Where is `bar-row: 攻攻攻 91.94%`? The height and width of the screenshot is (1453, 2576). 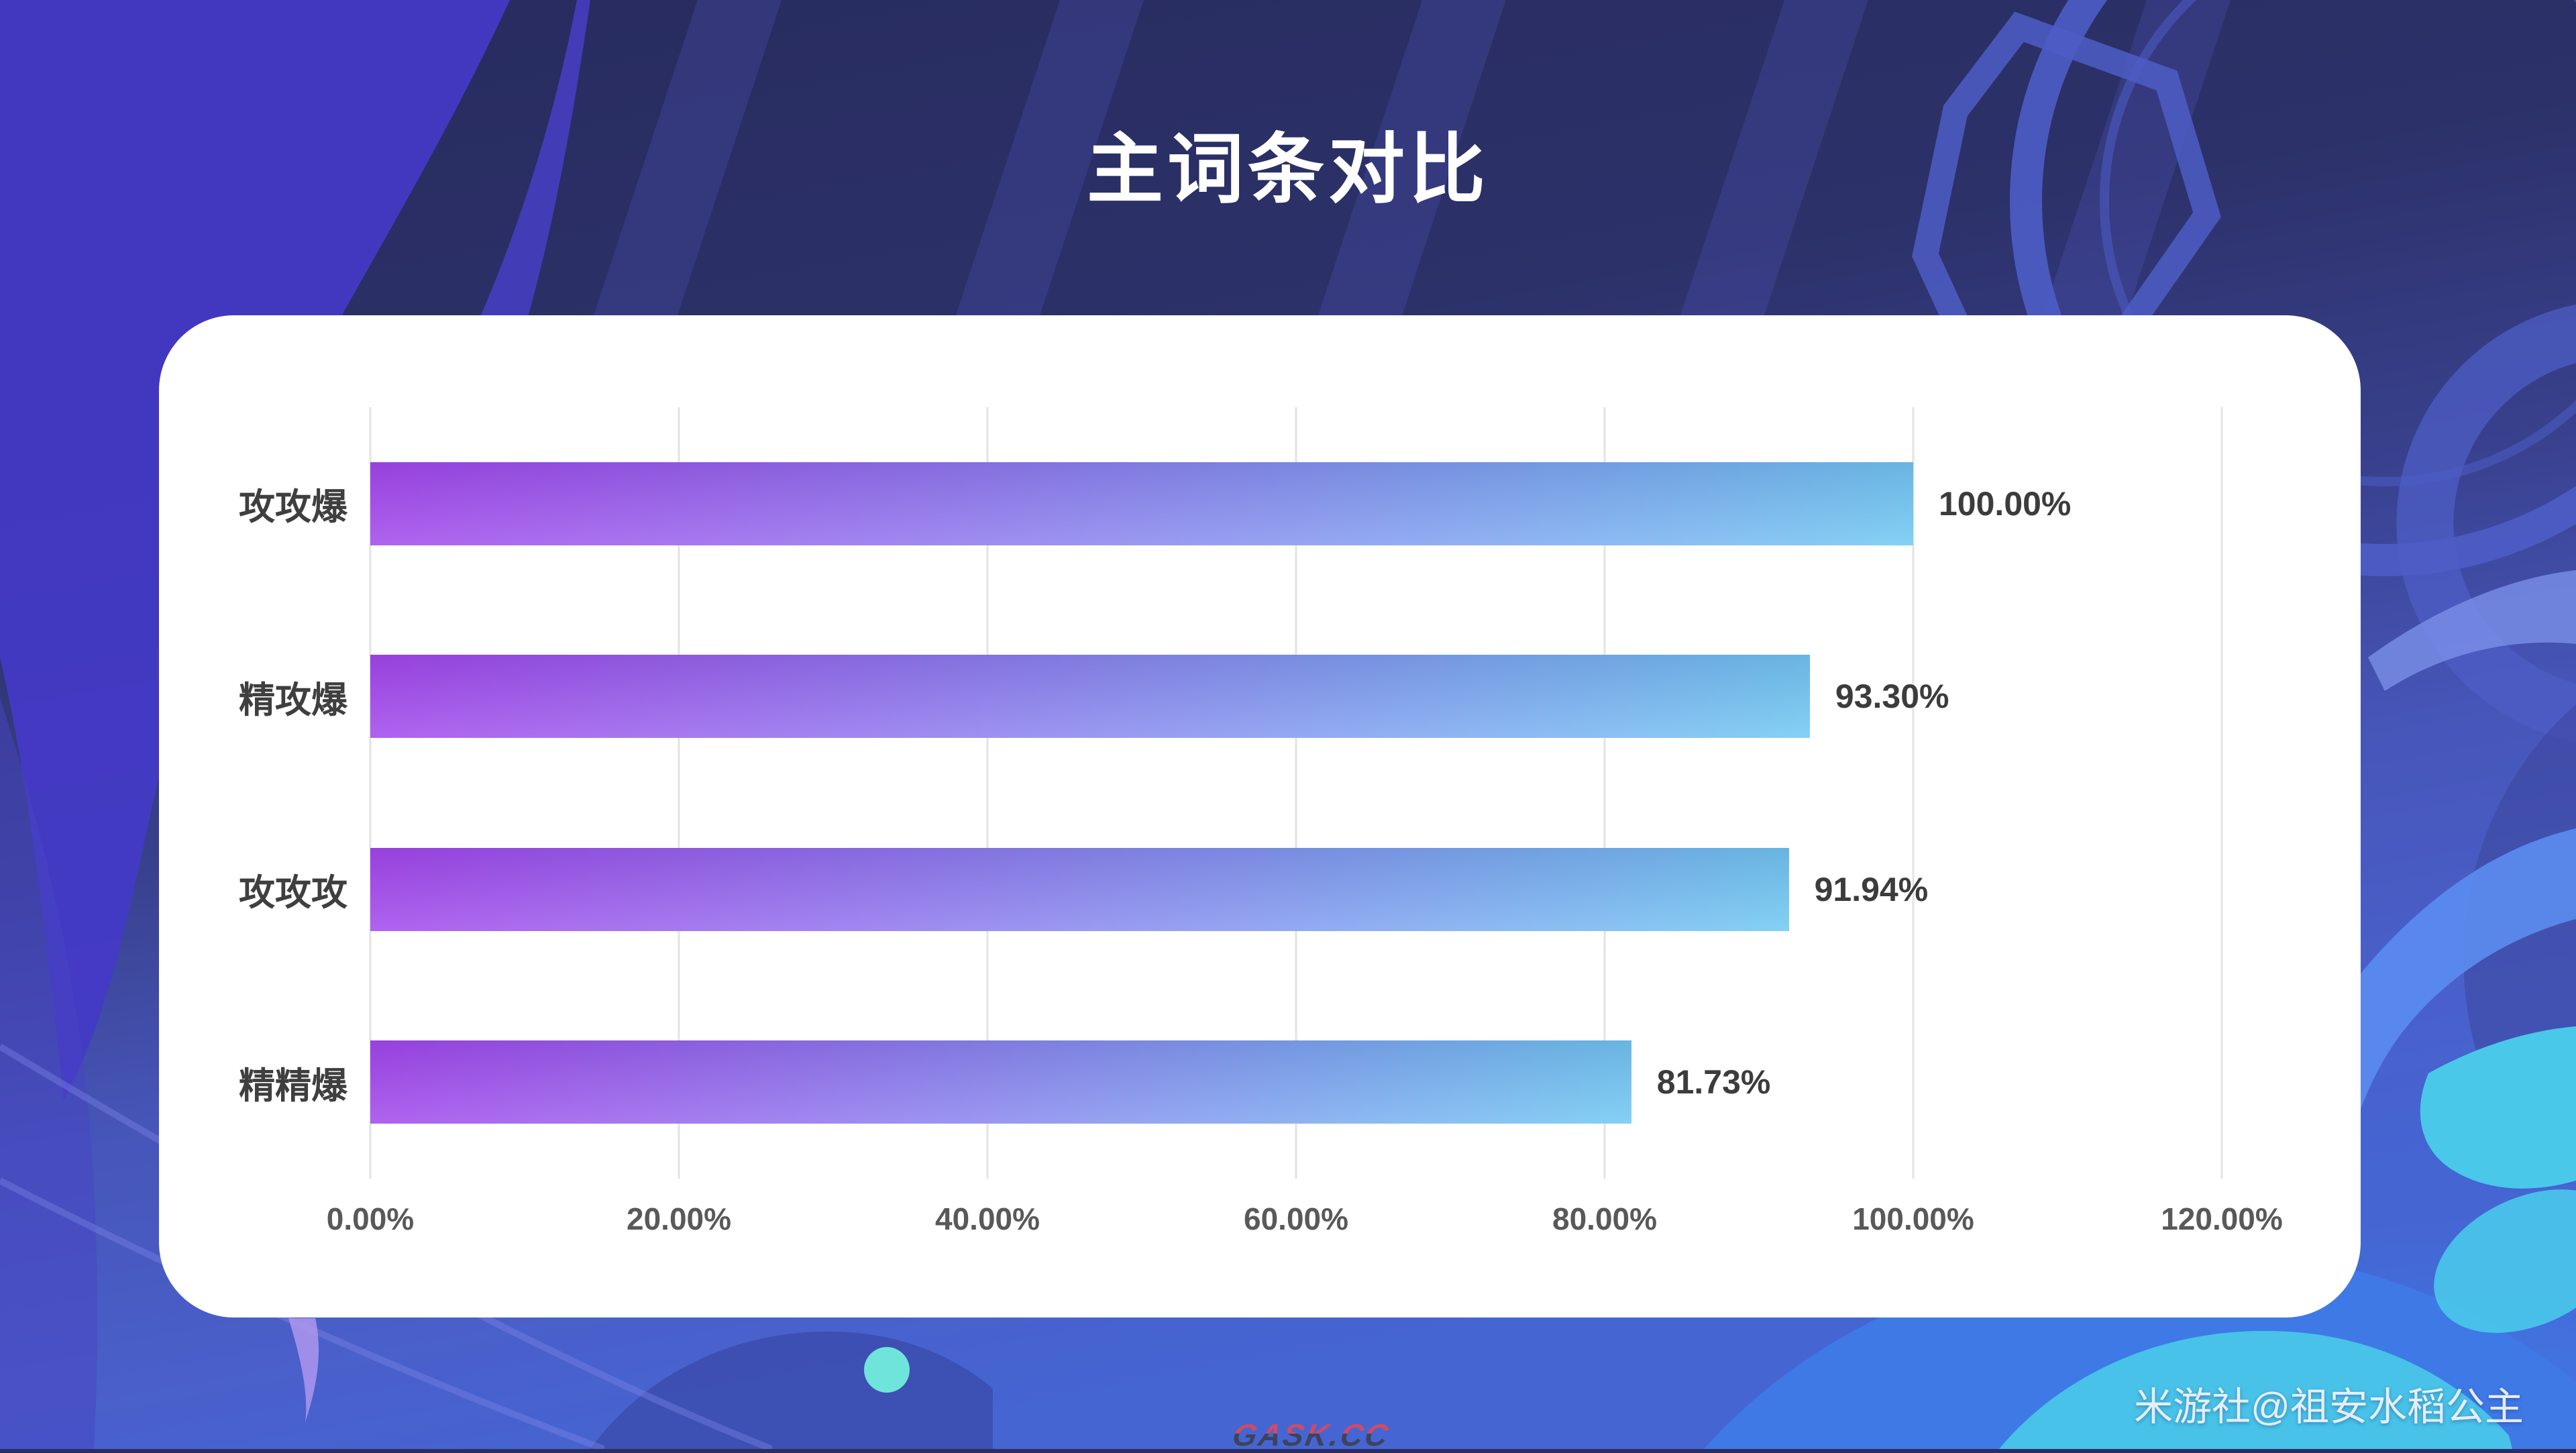
bar-row: 攻攻攻 91.94% is located at coordinates (1230, 890).